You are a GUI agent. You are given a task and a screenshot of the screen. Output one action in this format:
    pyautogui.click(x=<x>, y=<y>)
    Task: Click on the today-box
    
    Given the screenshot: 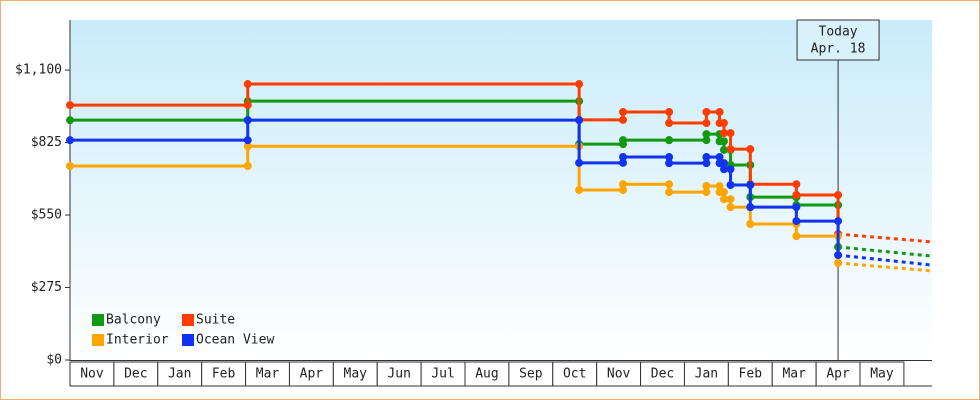 What is the action you would take?
    pyautogui.click(x=838, y=40)
    